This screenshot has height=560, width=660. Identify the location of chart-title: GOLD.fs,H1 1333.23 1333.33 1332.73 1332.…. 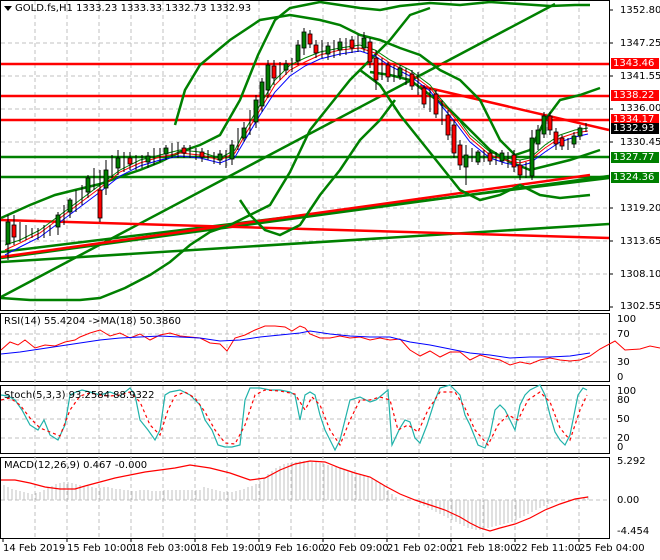
(127, 8).